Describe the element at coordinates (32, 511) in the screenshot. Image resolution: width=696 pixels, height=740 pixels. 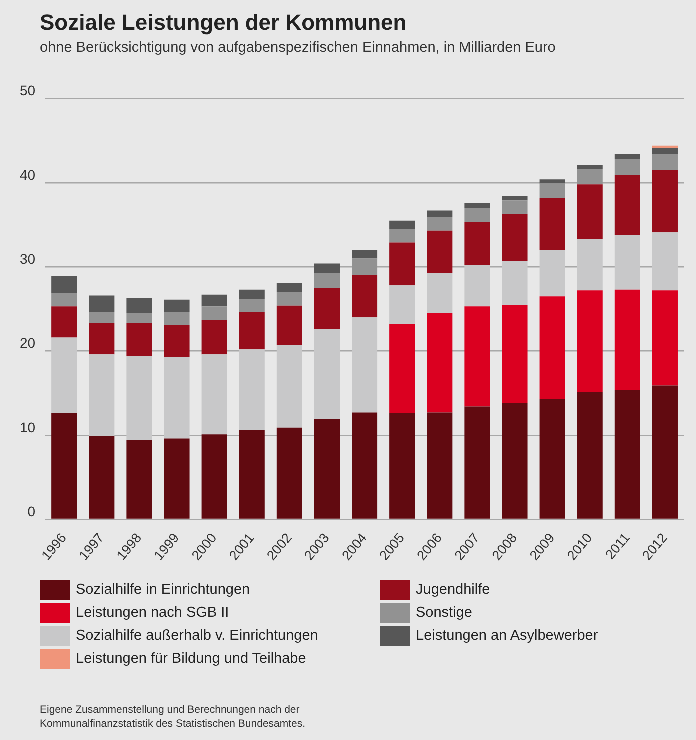
I see `y-tick-label: 0` at that location.